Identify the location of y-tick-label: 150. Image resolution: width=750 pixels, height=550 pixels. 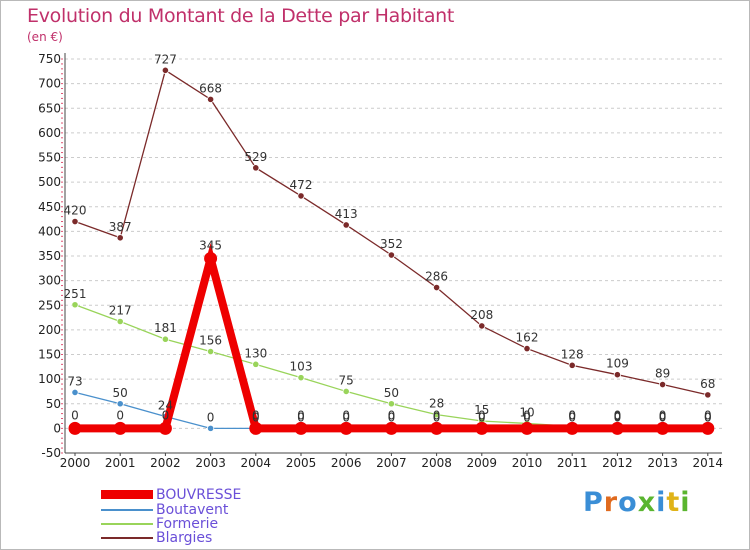
(49, 355).